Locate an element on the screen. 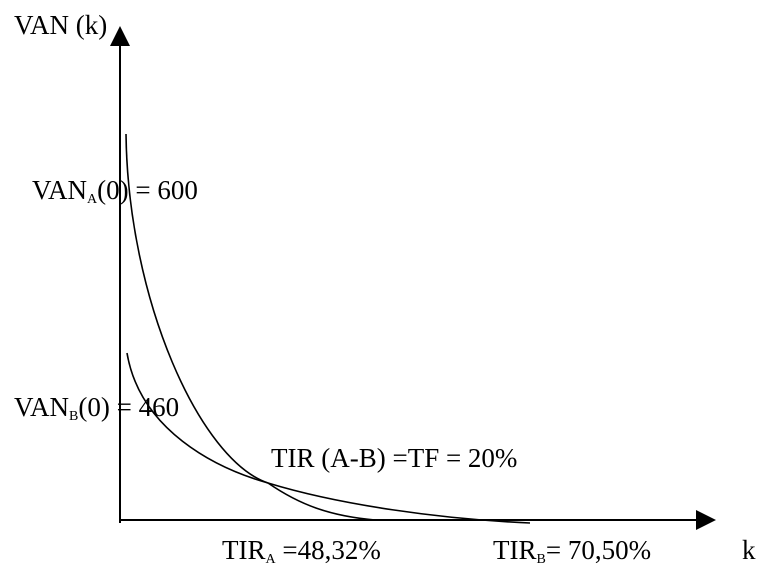 The image size is (763, 567). tir-b-label: TIRB= 70,50% is located at coordinates (572, 551).